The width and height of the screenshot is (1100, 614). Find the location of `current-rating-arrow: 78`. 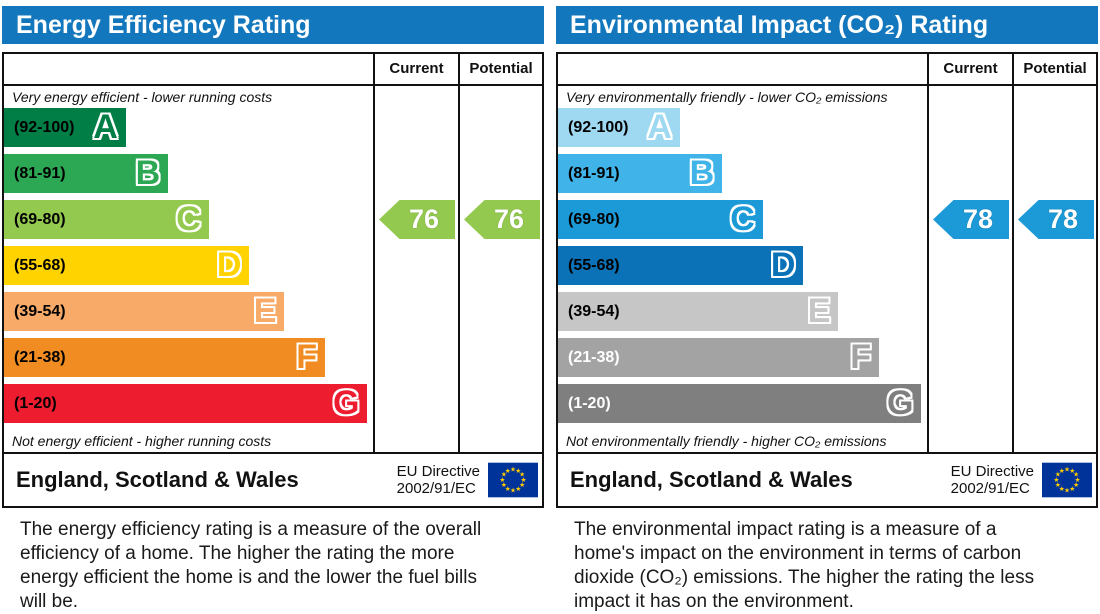

current-rating-arrow: 78 is located at coordinates (971, 219).